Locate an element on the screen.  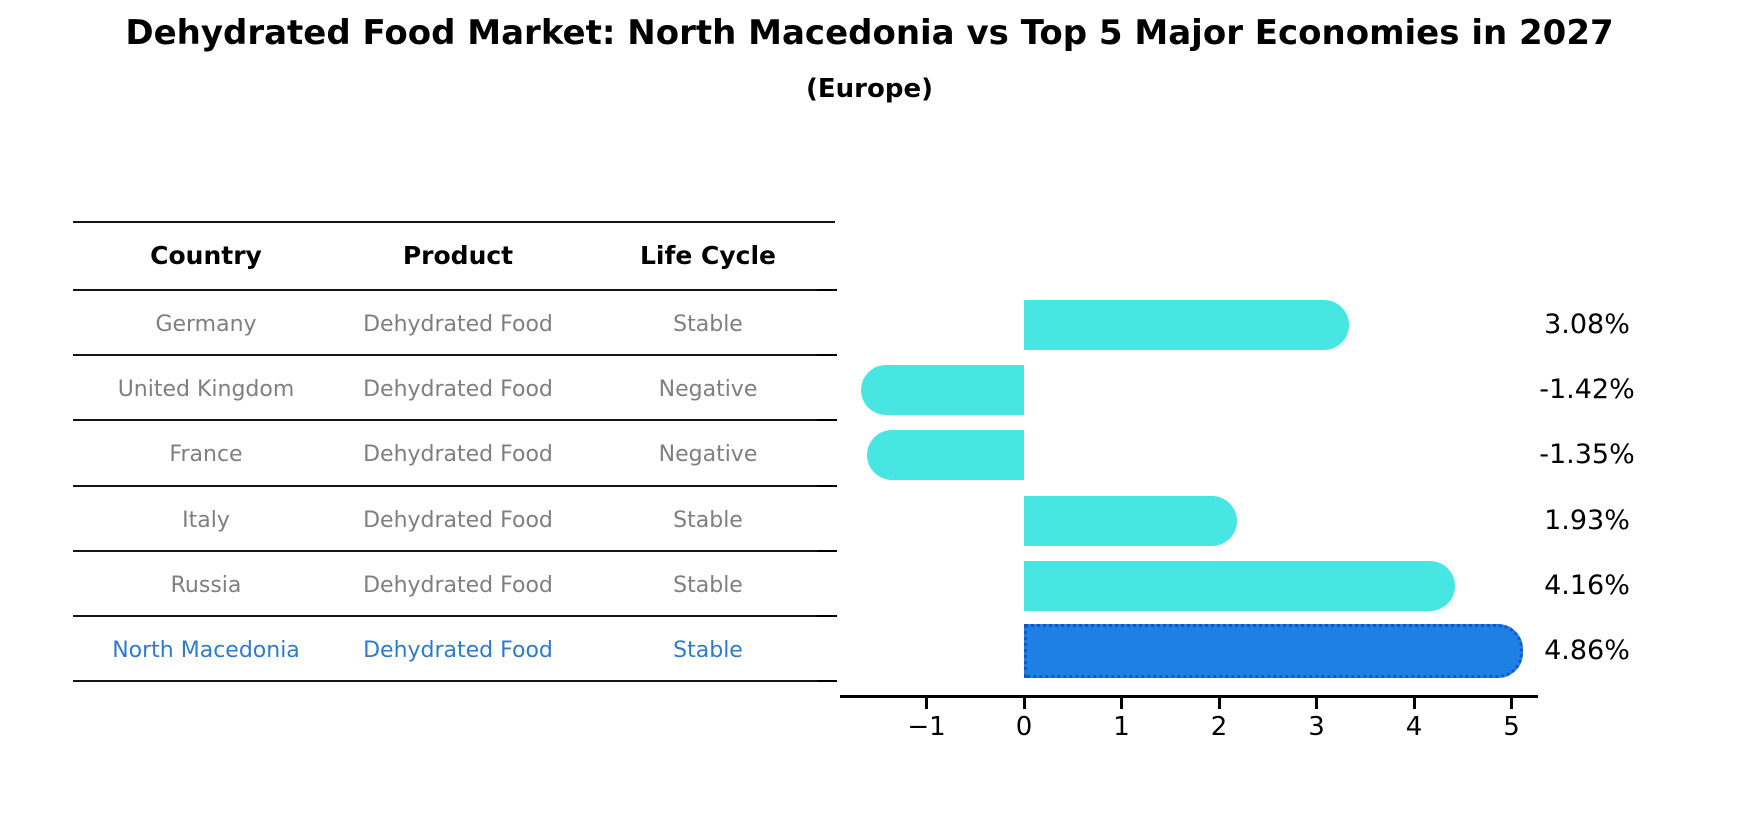
value-label: 3.08% is located at coordinates (1587, 324).